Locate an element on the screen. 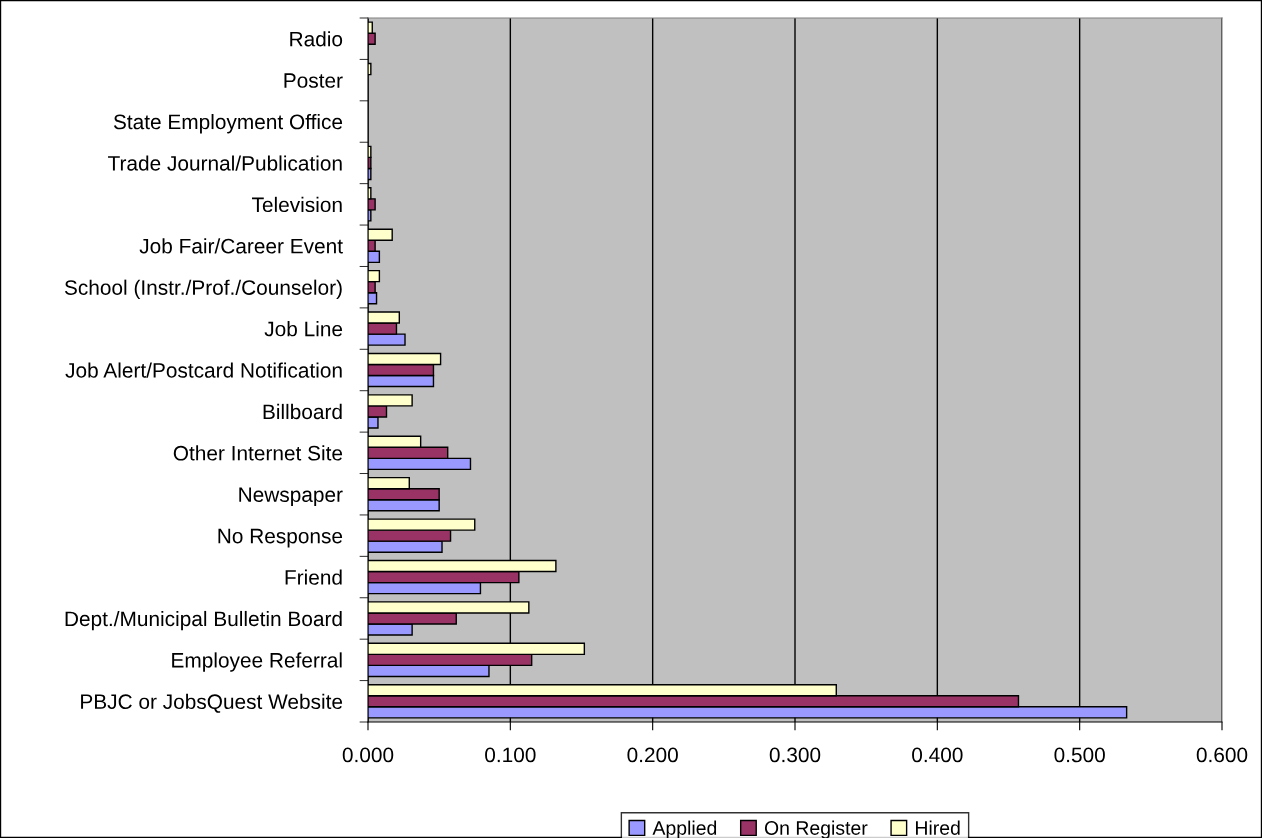  x-tick-label: 0.300 is located at coordinates (795, 755).